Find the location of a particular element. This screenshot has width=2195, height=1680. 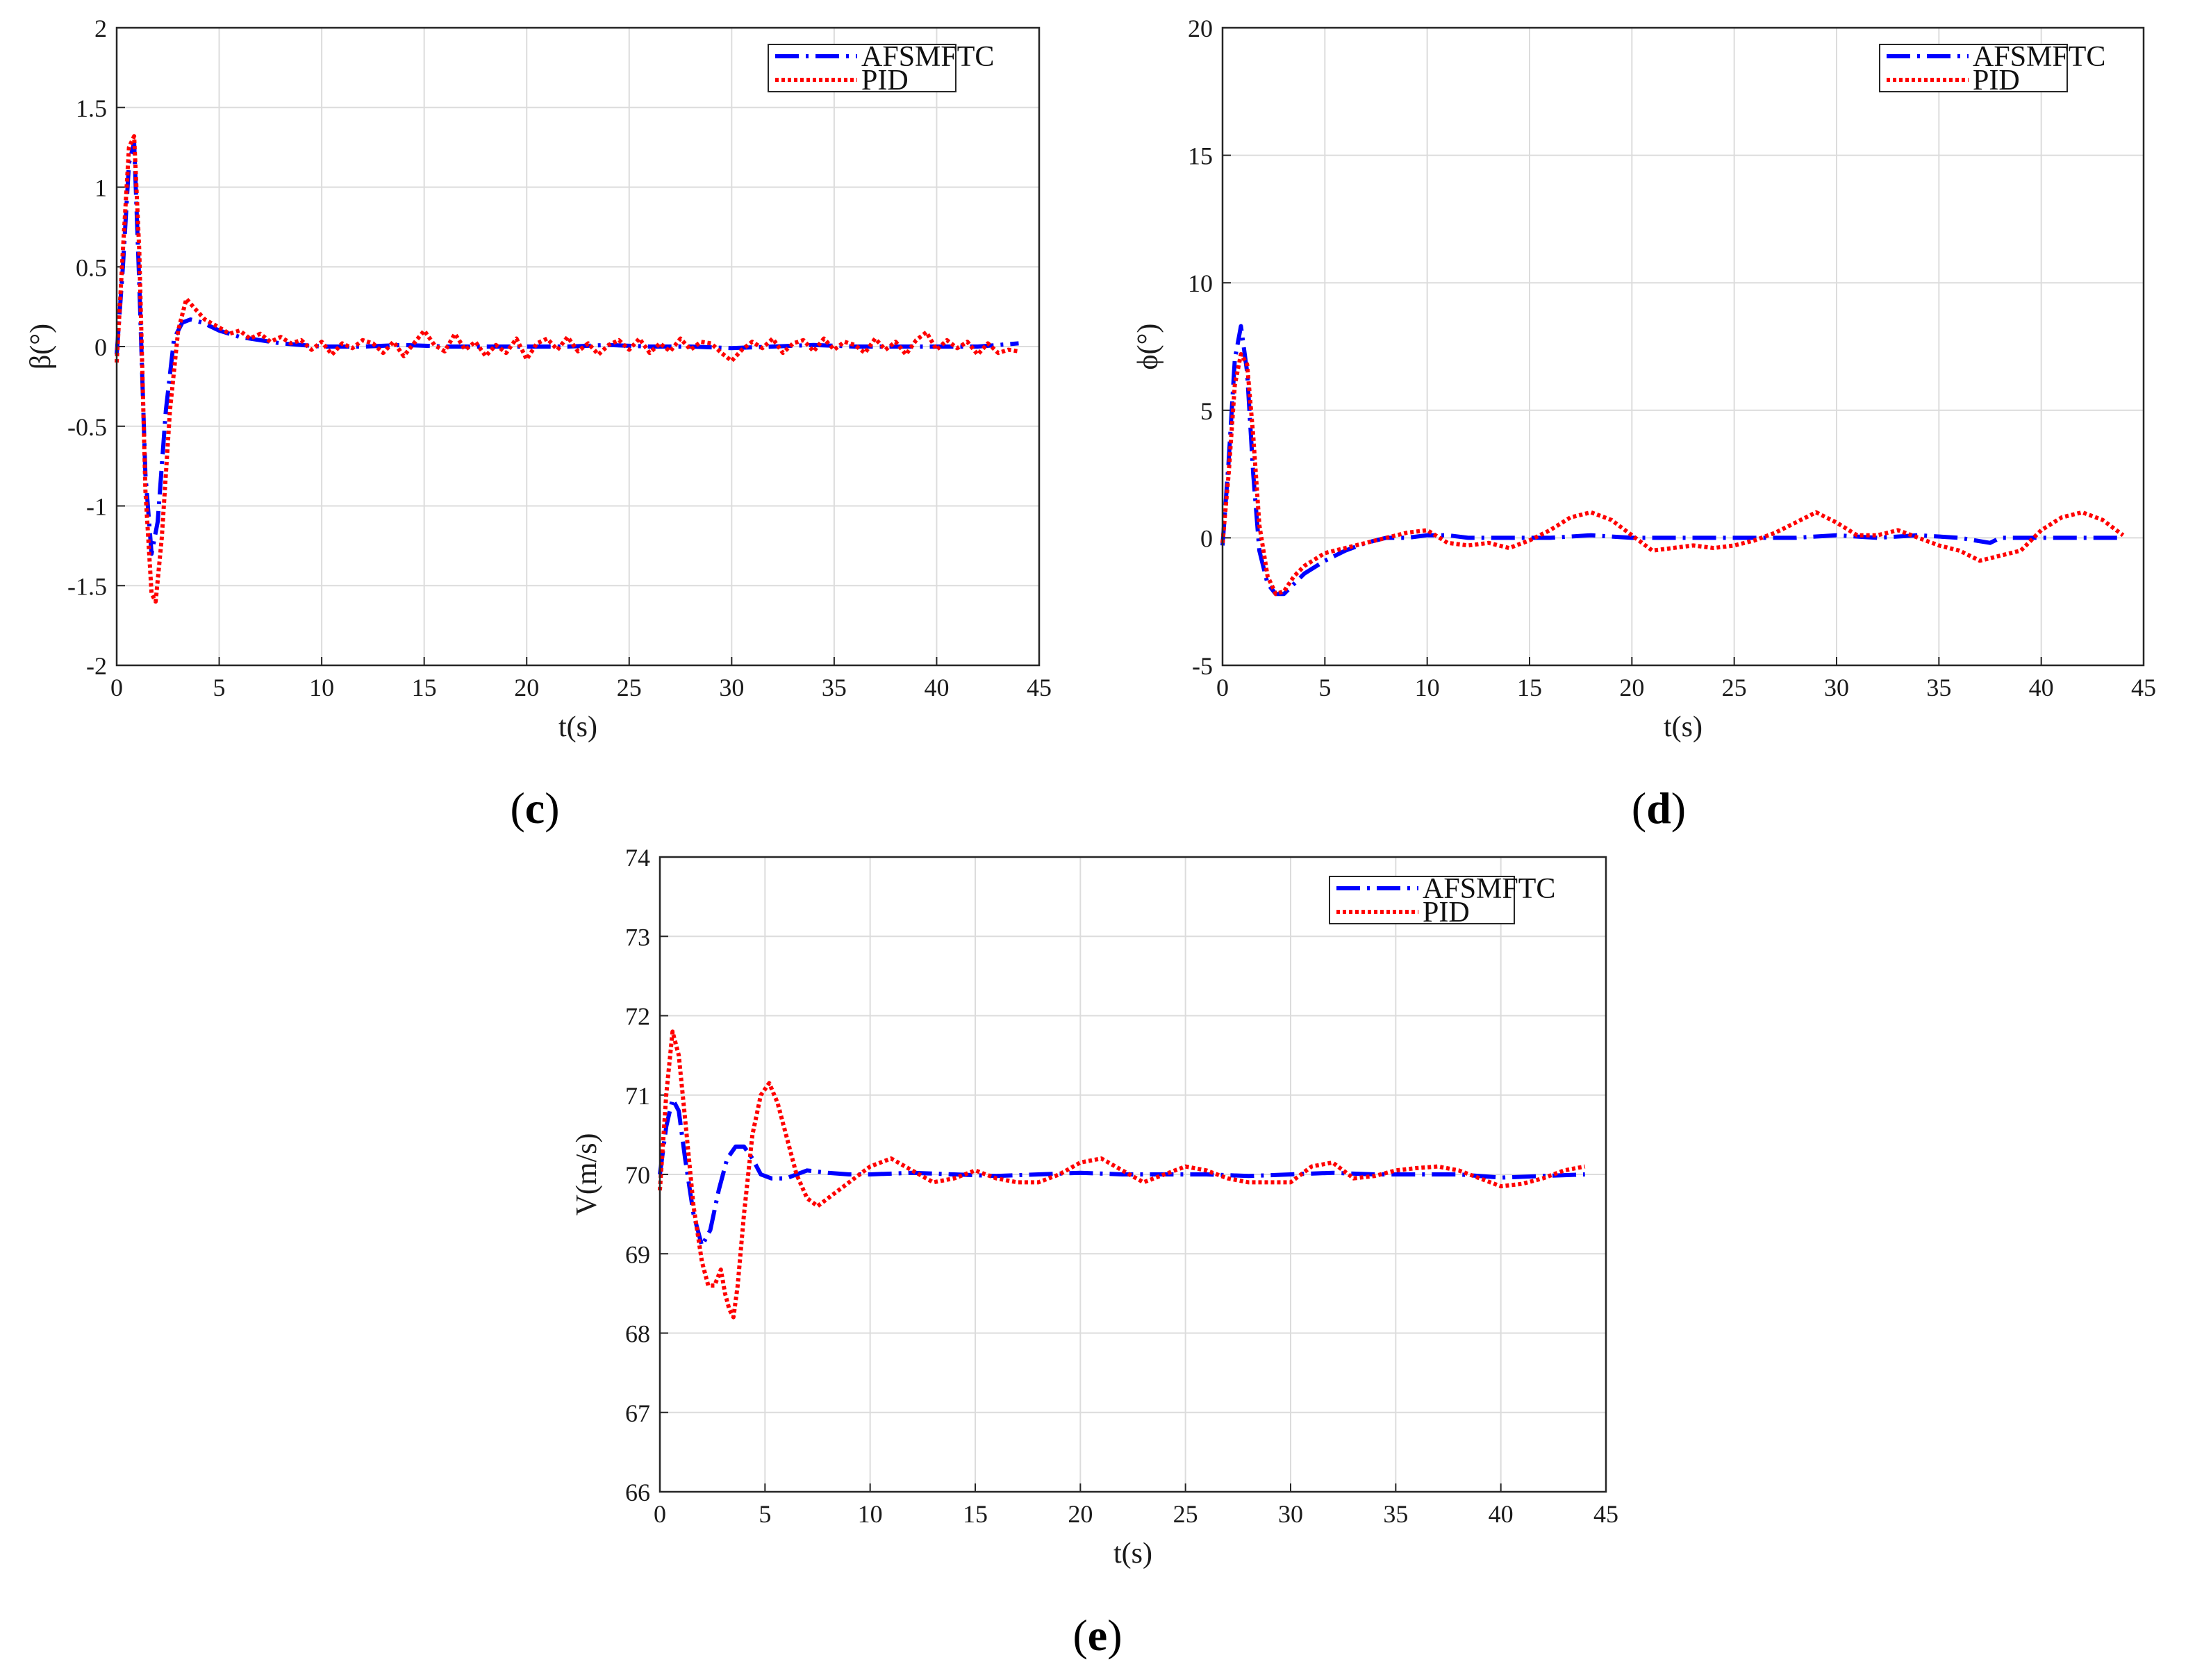

y-tick-labels: -2 -1.5 -1 -0.5 0 0.5 1 1.5 2 is located at coordinates (87, 347).